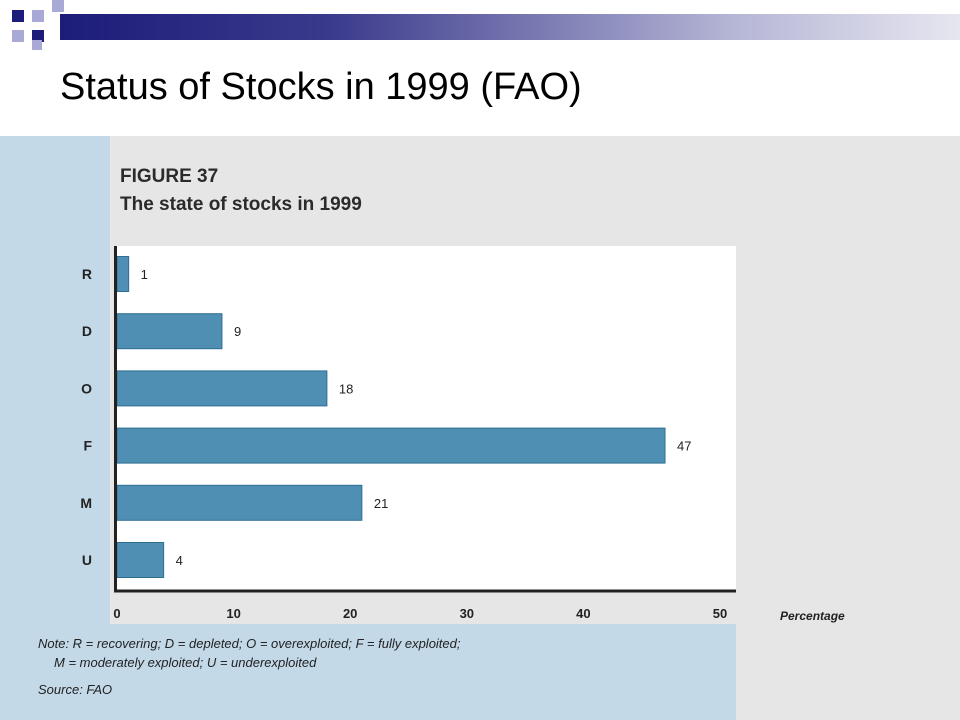 This screenshot has height=720, width=960. Describe the element at coordinates (583, 613) in the screenshot. I see `x-tick-label-40: 40` at that location.